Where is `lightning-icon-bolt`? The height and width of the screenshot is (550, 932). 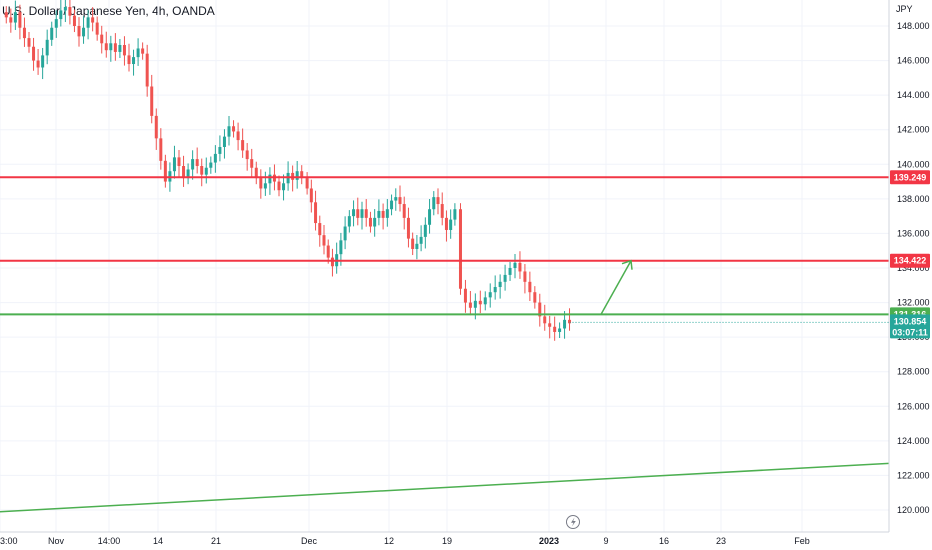
lightning-icon-bolt is located at coordinates (573, 522).